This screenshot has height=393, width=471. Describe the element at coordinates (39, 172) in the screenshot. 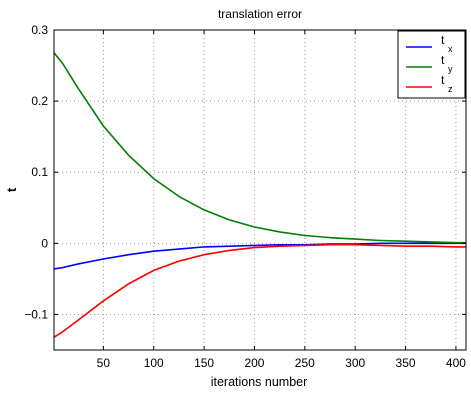

I see `y-tick-label: 0.1` at that location.